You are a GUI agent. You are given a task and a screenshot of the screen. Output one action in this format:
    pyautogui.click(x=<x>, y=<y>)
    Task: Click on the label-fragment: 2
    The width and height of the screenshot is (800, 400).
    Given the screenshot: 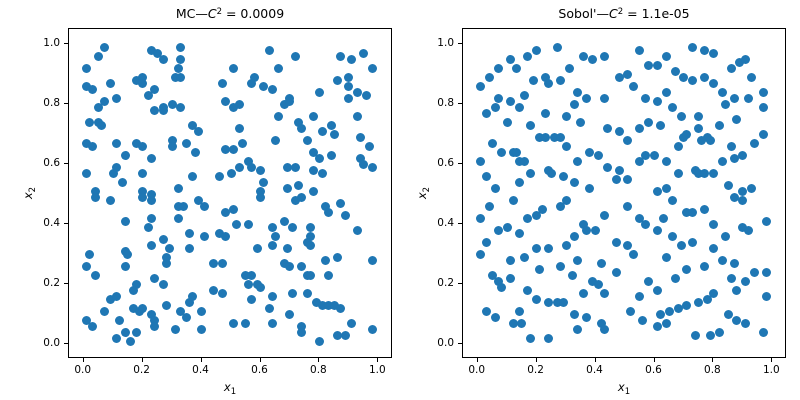 What is the action you would take?
    pyautogui.click(x=219, y=12)
    